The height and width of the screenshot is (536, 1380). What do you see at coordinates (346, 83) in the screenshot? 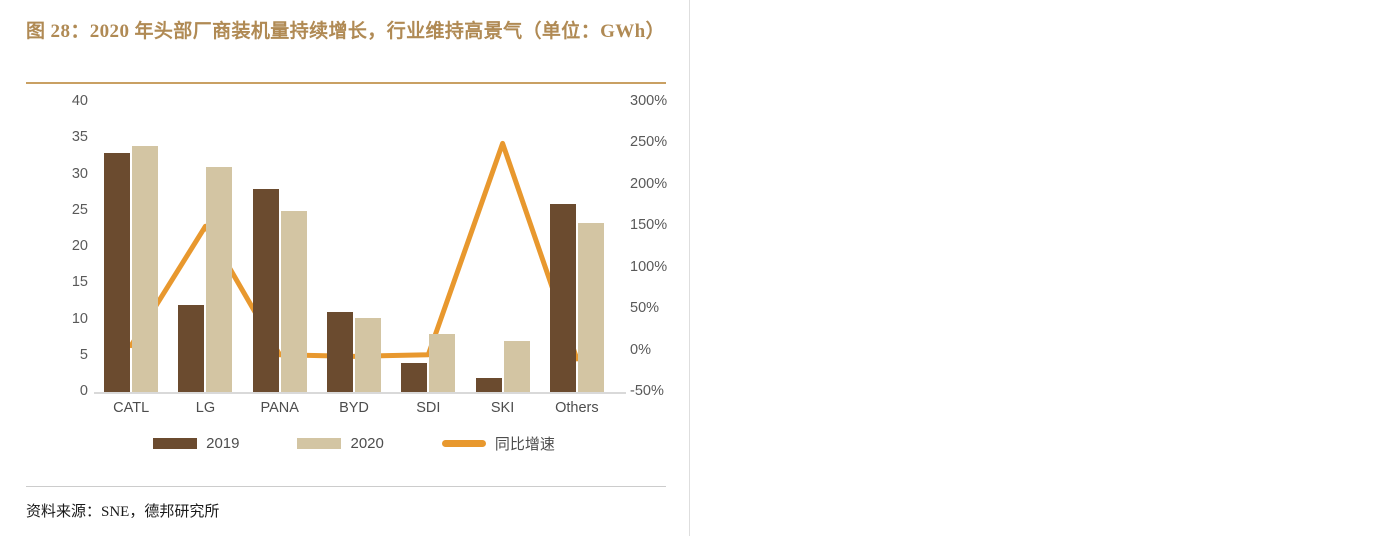
I see `figure-28-title-rule` at bounding box center [346, 83].